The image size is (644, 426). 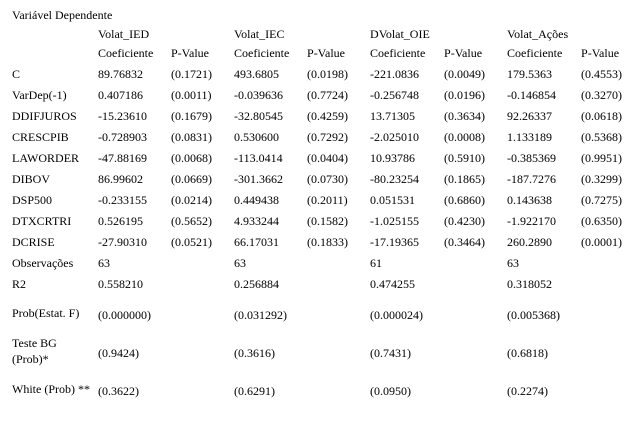 I want to click on pvalue-cell: (0.1721), so click(x=191, y=73).